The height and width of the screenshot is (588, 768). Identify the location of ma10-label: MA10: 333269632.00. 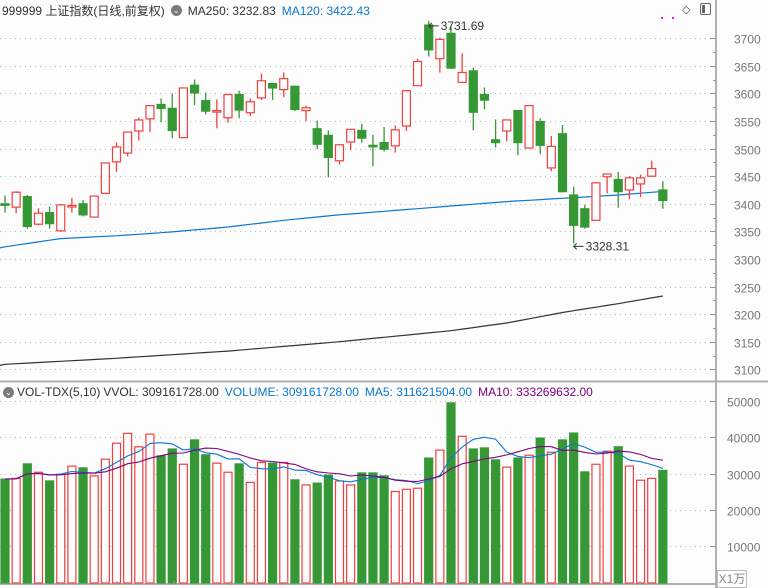
(535, 392).